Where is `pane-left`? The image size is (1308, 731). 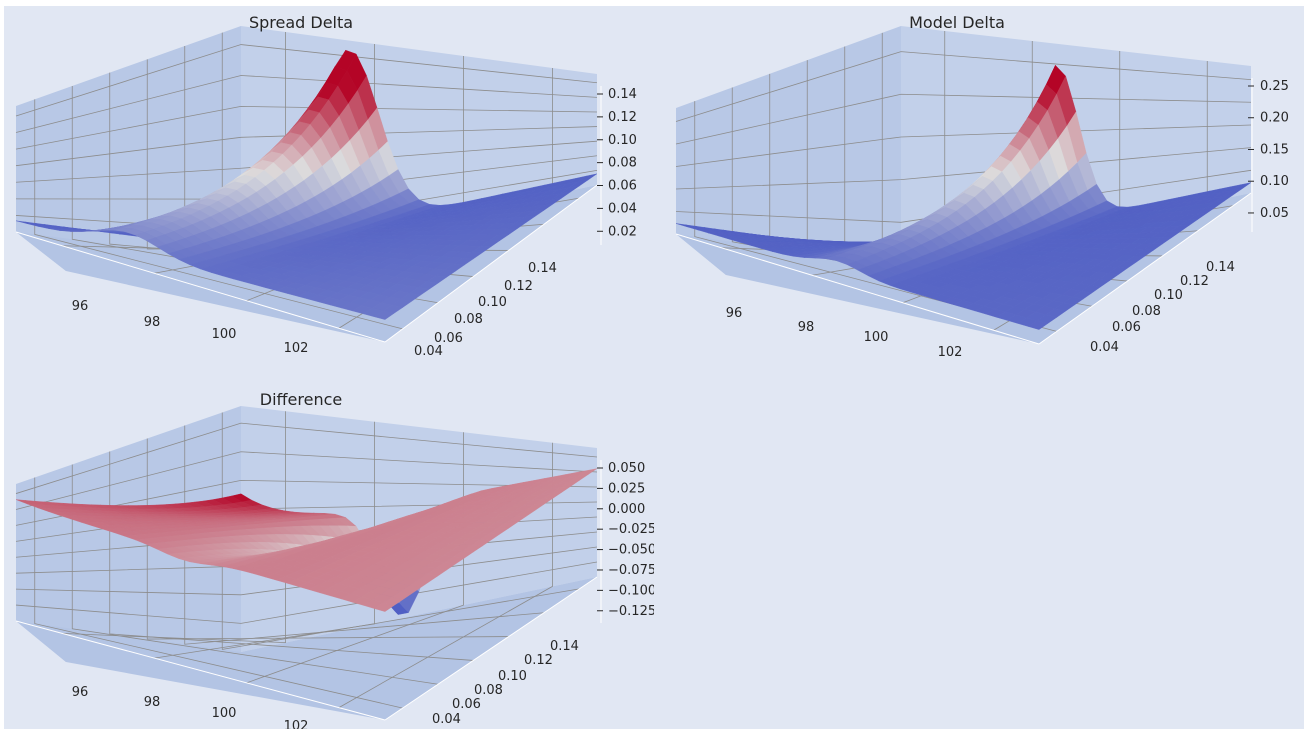
pane-left is located at coordinates (788, 150).